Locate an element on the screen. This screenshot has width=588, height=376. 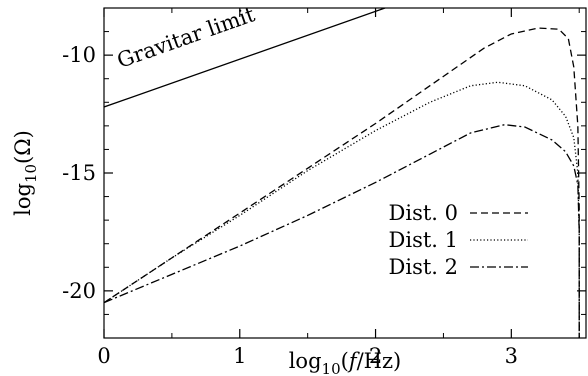
legend: Dist. 0 Dist. 1 Dist. 2 is located at coordinates (458, 240).